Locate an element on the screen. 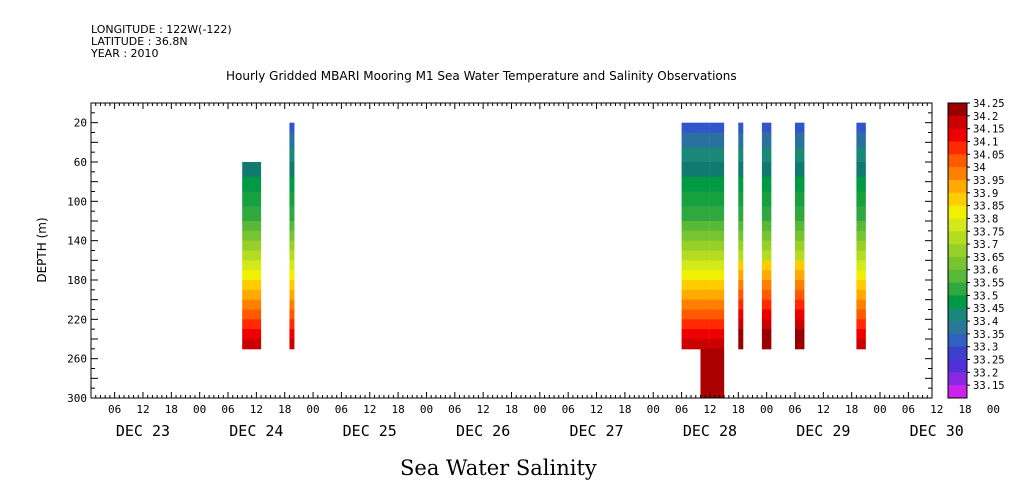 This screenshot has width=1009, height=504. colorbar-label: 33.55 is located at coordinates (989, 284).